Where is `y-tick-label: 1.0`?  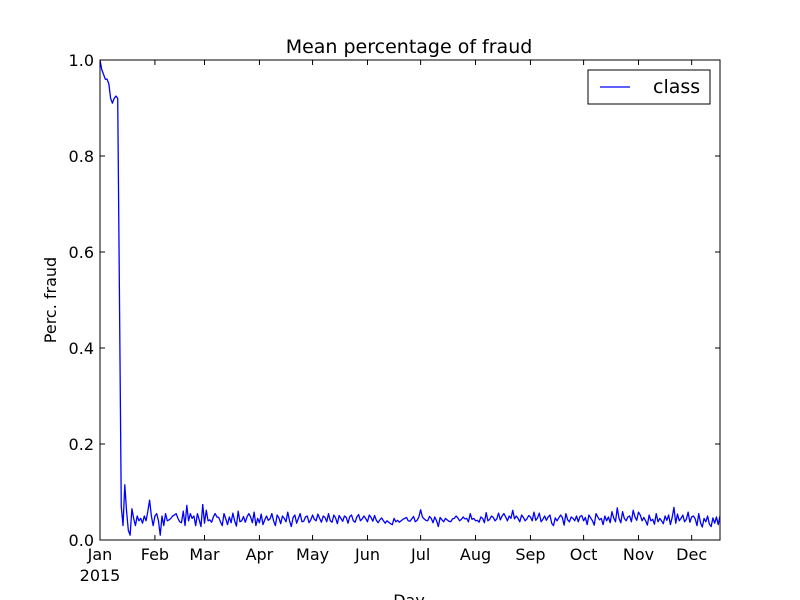
y-tick-label: 1.0 is located at coordinates (81, 60).